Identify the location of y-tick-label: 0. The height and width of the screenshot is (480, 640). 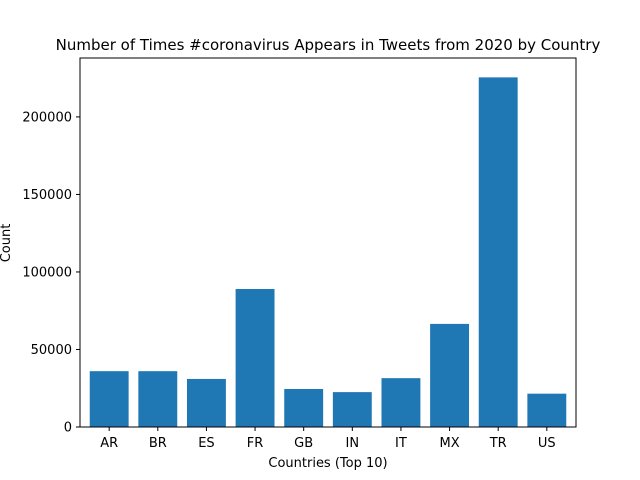
(68, 428).